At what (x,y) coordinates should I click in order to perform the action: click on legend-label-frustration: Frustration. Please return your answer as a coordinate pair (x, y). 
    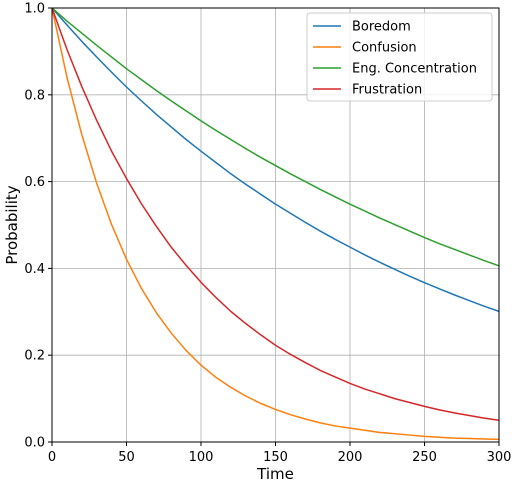
    Looking at the image, I should click on (387, 90).